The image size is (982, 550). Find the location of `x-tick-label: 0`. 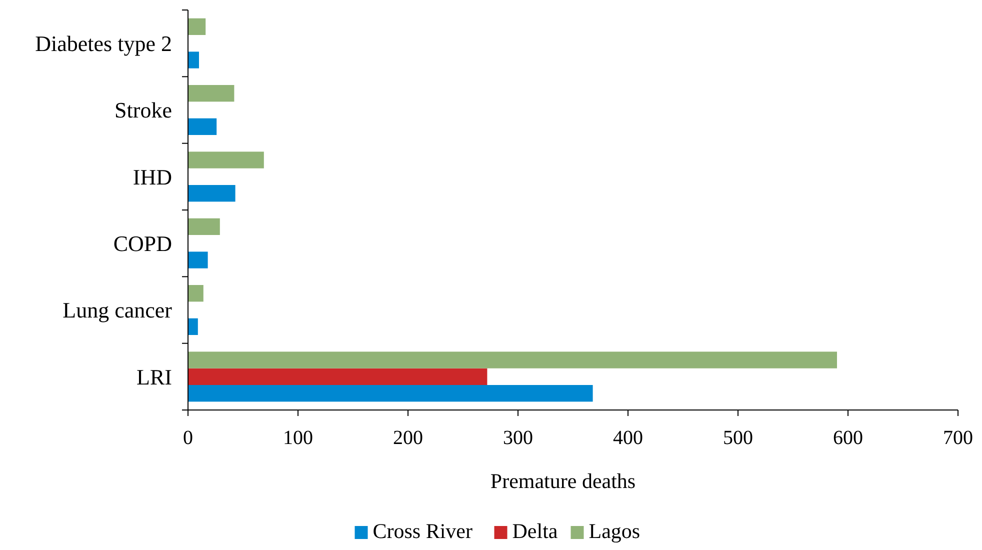

x-tick-label: 0 is located at coordinates (188, 438).